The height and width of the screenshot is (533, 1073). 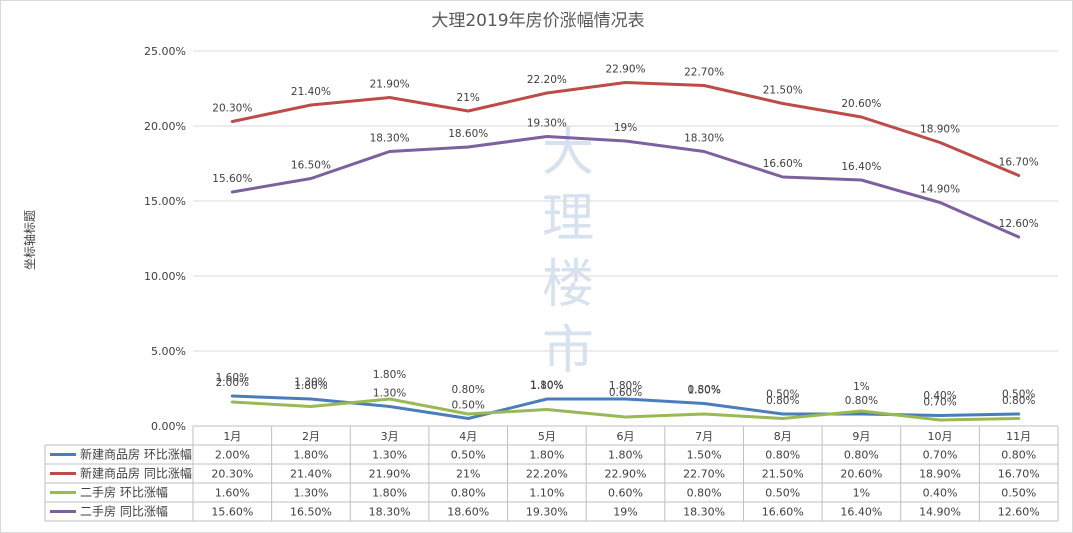 I want to click on x-tick-label: 7月, so click(x=704, y=436).